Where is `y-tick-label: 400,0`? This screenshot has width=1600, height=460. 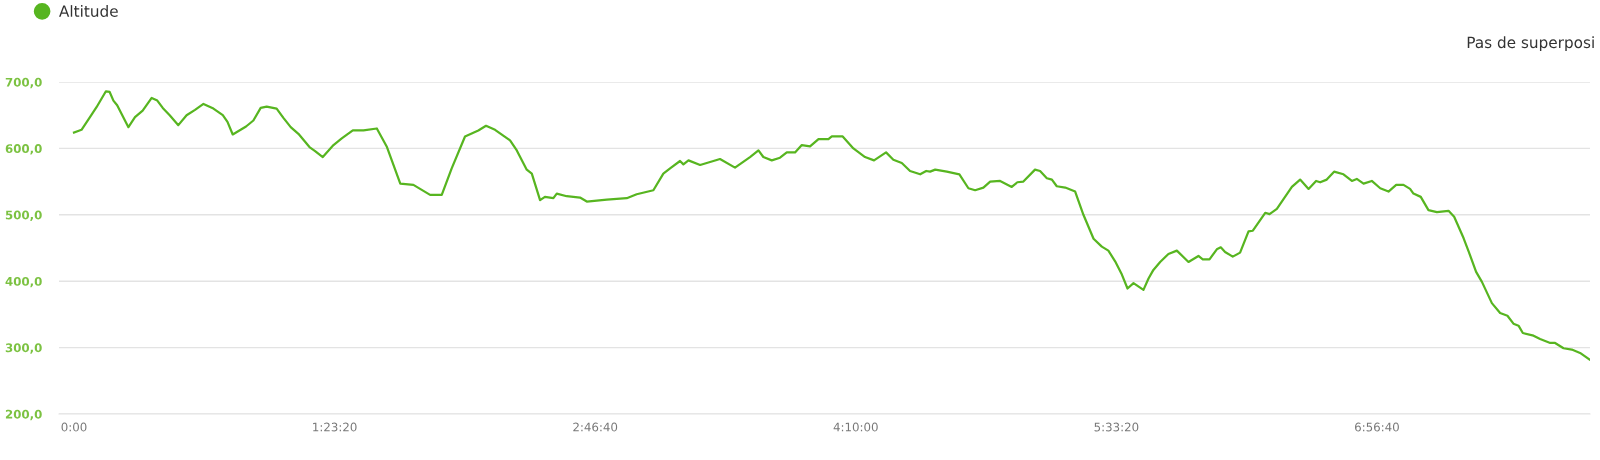
y-tick-label: 400,0 is located at coordinates (23, 282).